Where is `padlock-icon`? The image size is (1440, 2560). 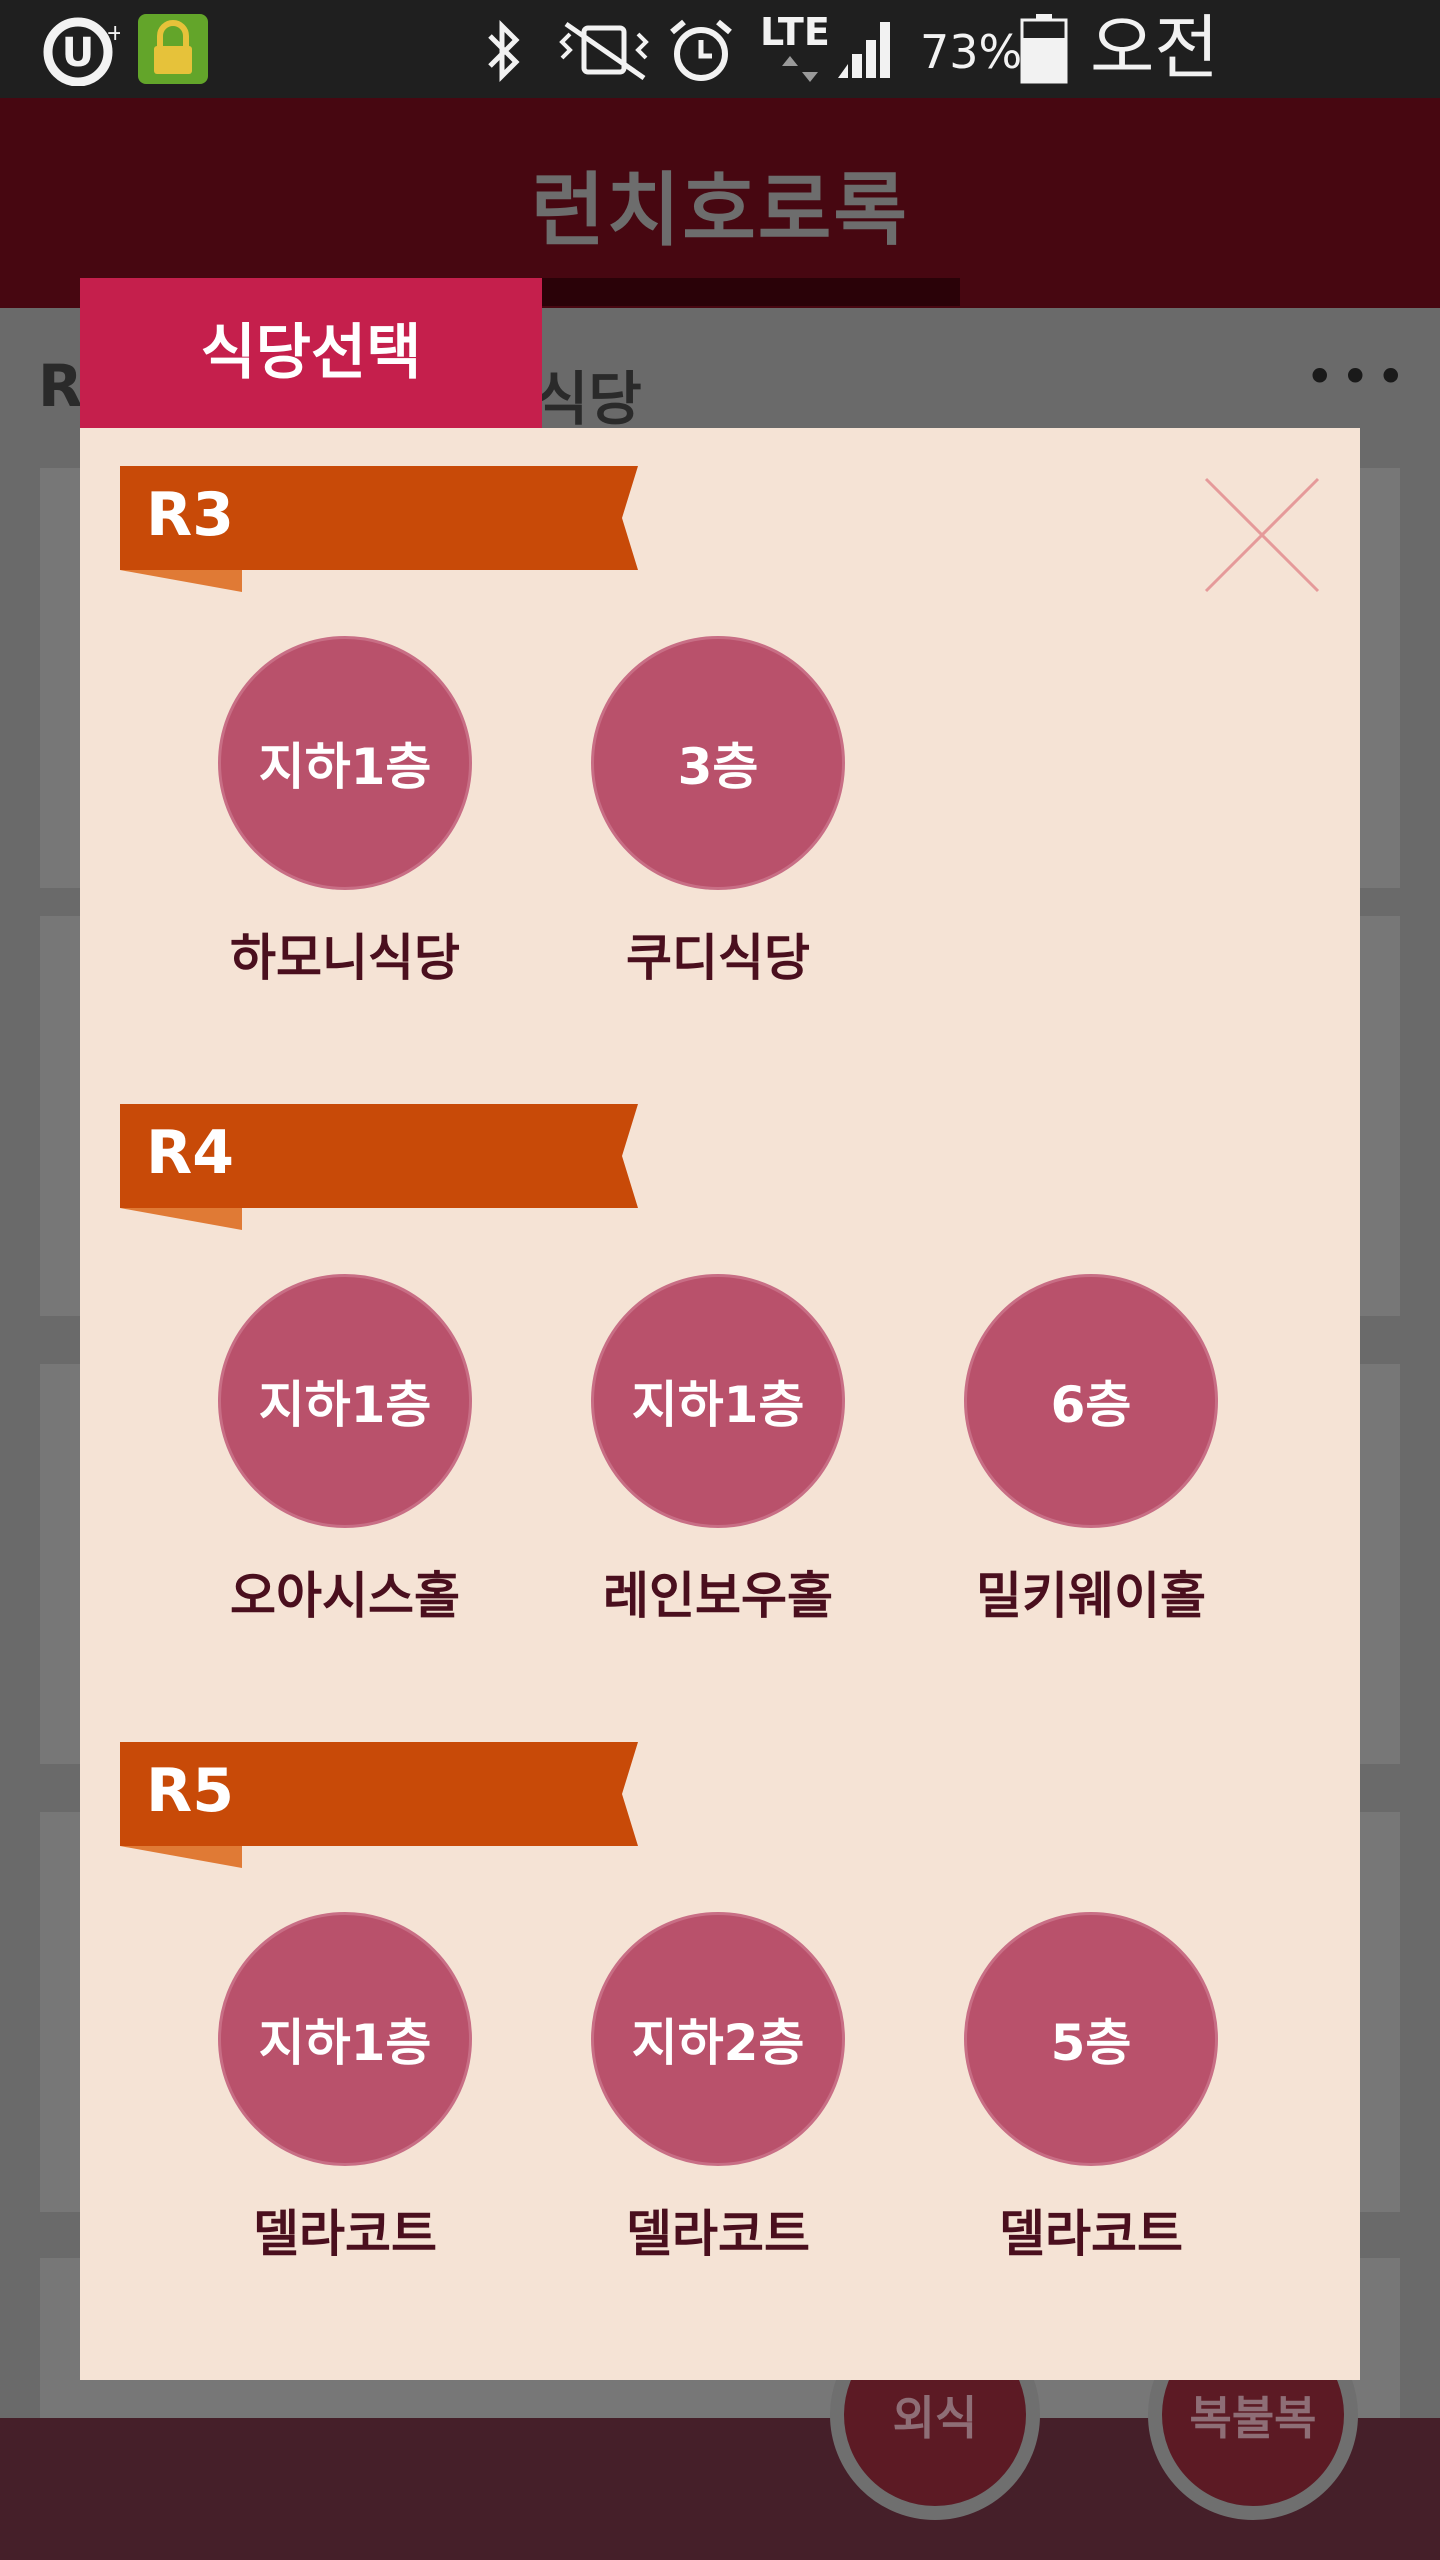
padlock-icon is located at coordinates (173, 49).